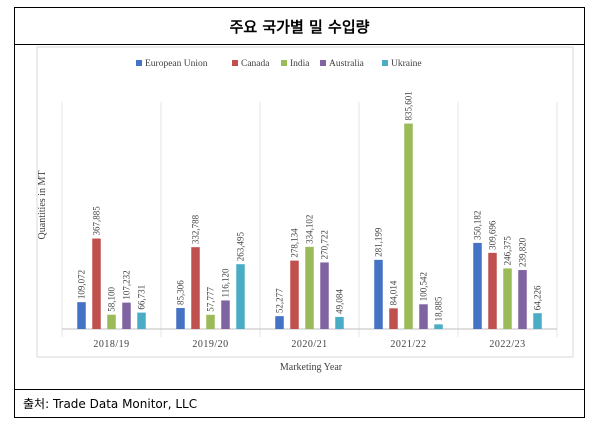 The height and width of the screenshot is (443, 599). What do you see at coordinates (508, 251) in the screenshot?
I see `data-label: 246,375` at bounding box center [508, 251].